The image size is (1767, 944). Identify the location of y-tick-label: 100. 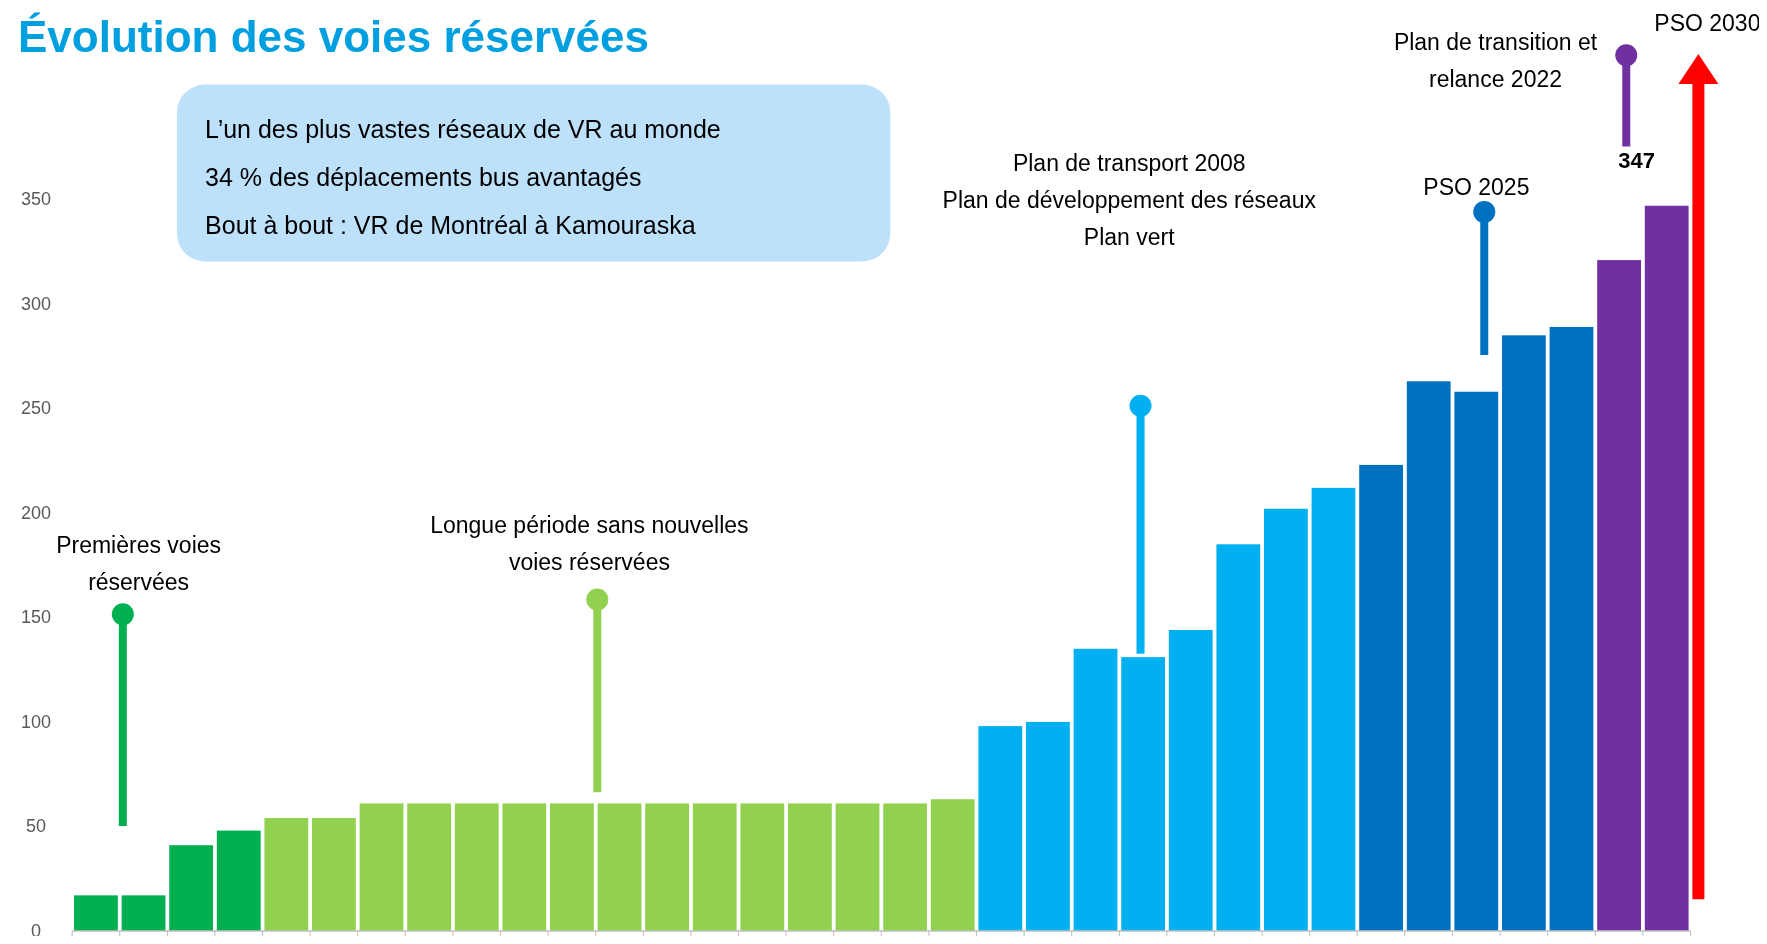
(36, 721).